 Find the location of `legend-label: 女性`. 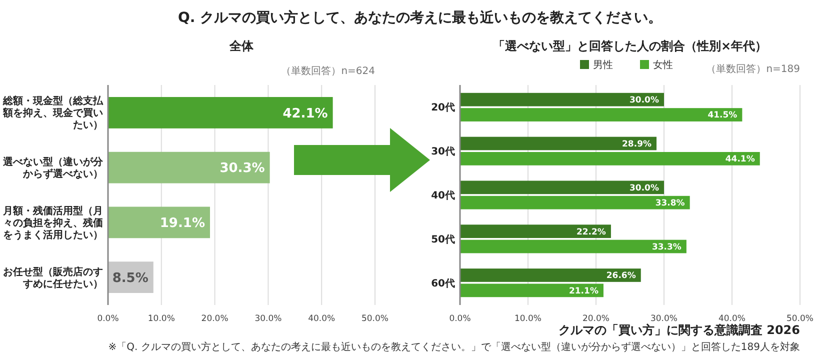

legend-label: 女性 is located at coordinates (663, 65).